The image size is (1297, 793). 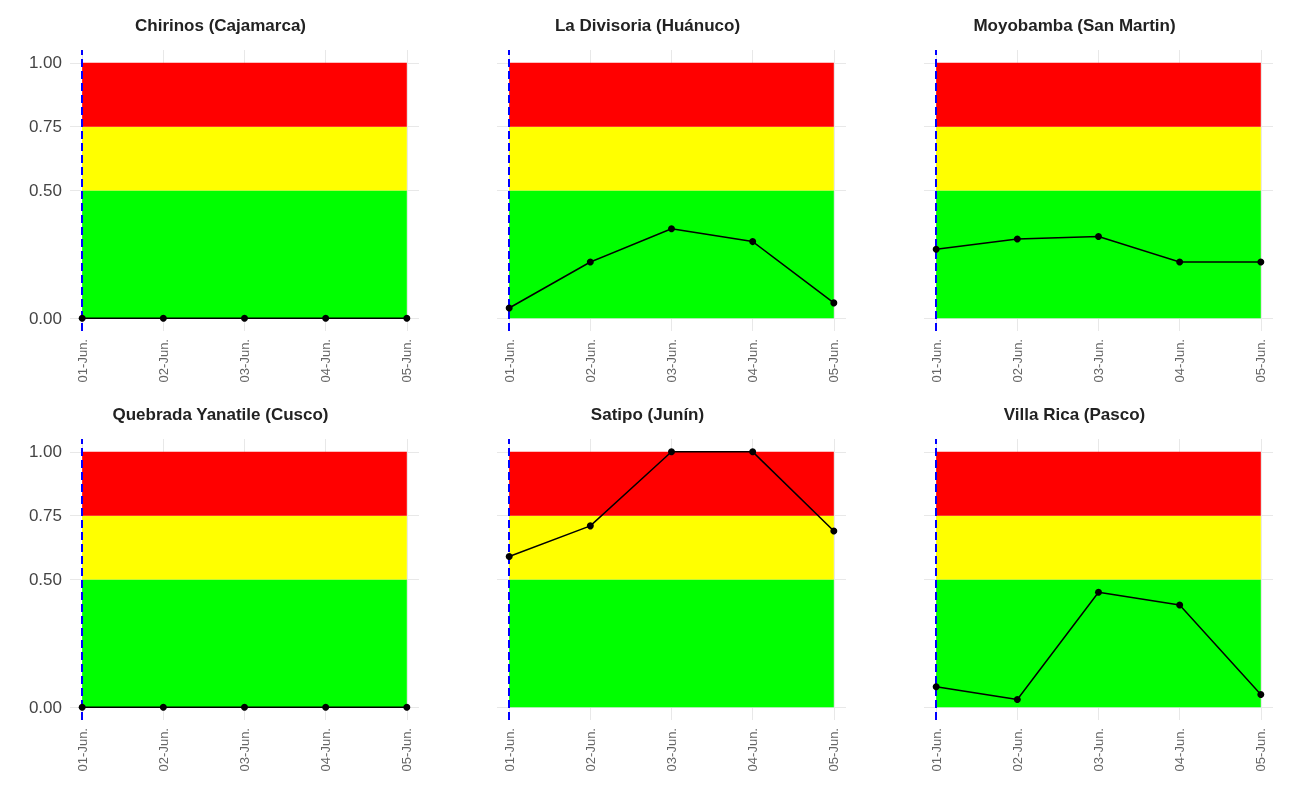 I want to click on chart-title: Moyobamba (San Martin), so click(x=1074, y=25).